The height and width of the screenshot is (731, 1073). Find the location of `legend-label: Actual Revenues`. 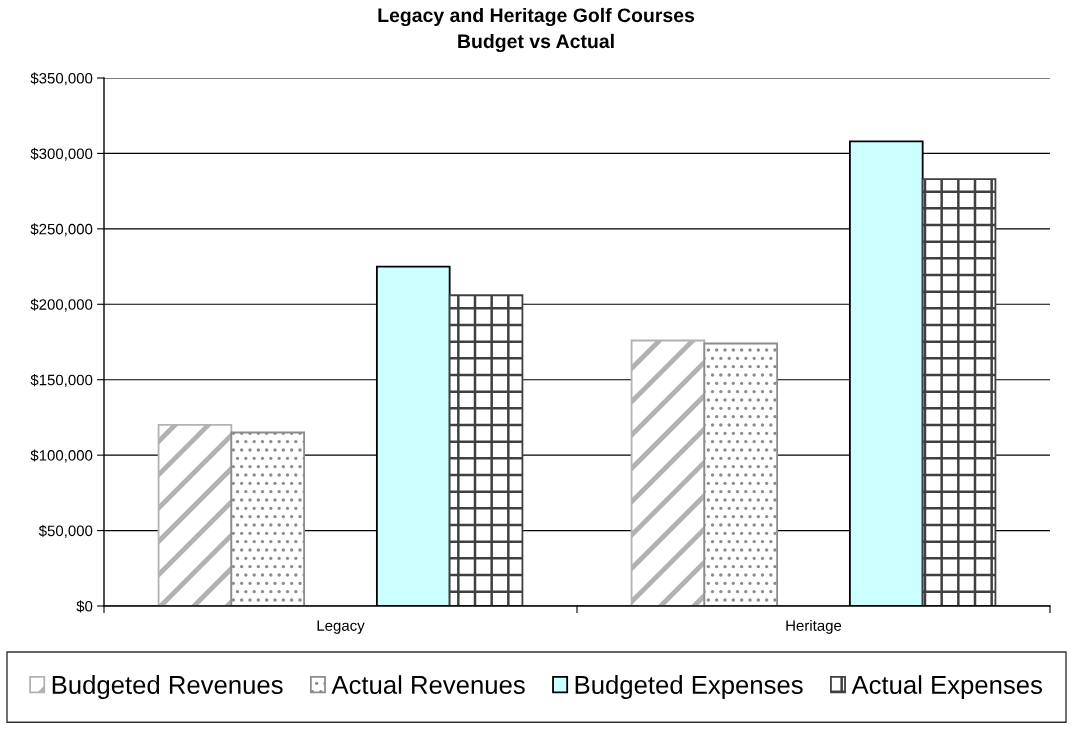

legend-label: Actual Revenues is located at coordinates (428, 684).